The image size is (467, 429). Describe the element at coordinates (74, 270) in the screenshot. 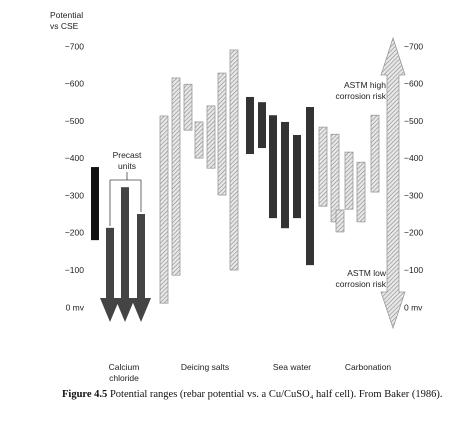

I see `y-tick-label: −100` at that location.